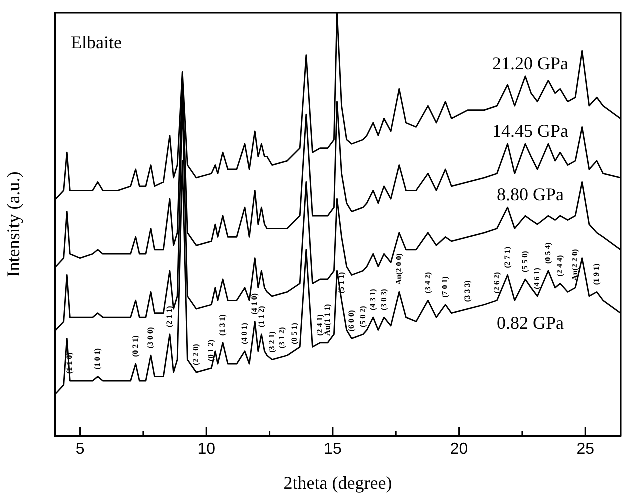  What do you see at coordinates (351, 321) in the screenshot?
I see `annotation: (6 0 0)` at bounding box center [351, 321].